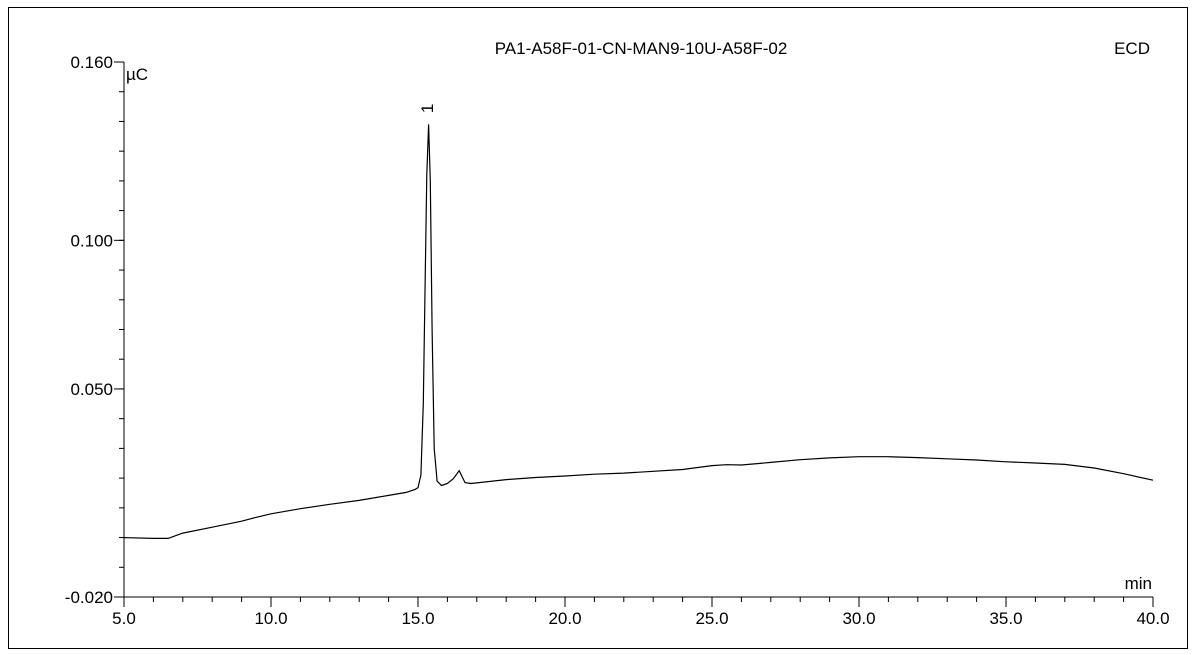 This screenshot has height=655, width=1196. What do you see at coordinates (1132, 48) in the screenshot?
I see `detector-label: ECD` at bounding box center [1132, 48].